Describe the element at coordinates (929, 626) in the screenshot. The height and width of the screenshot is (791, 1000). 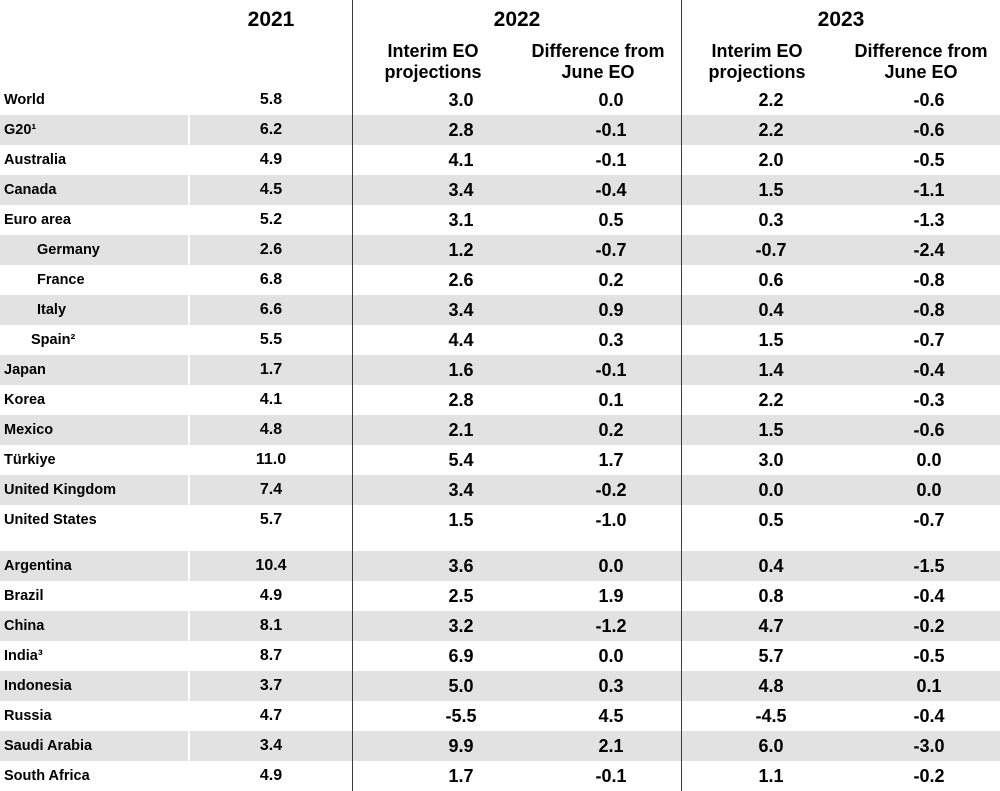
I see `value-2023-difference: -0.2` at that location.